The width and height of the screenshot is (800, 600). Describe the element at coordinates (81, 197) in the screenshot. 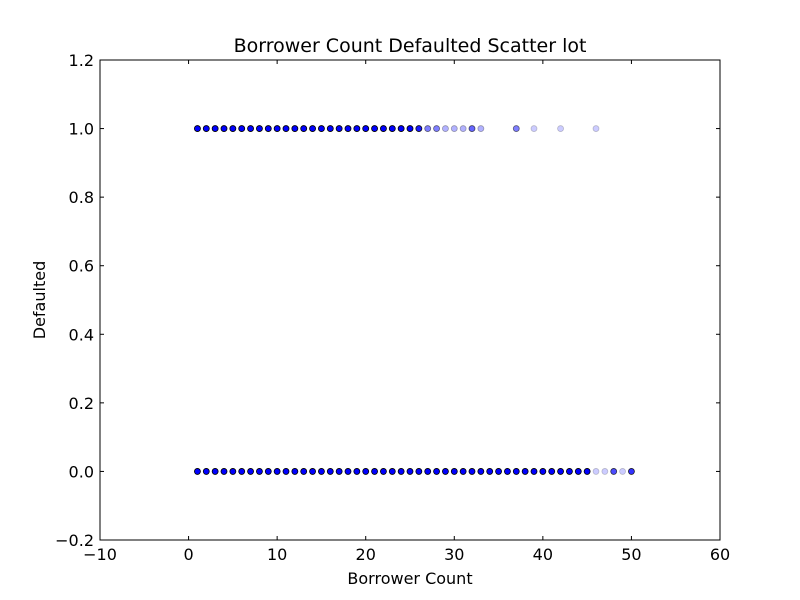

I see `y-tick-label-5: 0.8` at that location.